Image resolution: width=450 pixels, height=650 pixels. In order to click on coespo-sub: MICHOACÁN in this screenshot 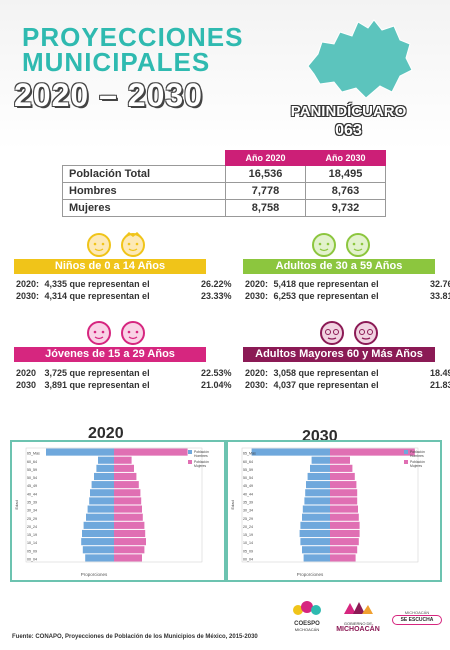, I will do `click(307, 629)`.